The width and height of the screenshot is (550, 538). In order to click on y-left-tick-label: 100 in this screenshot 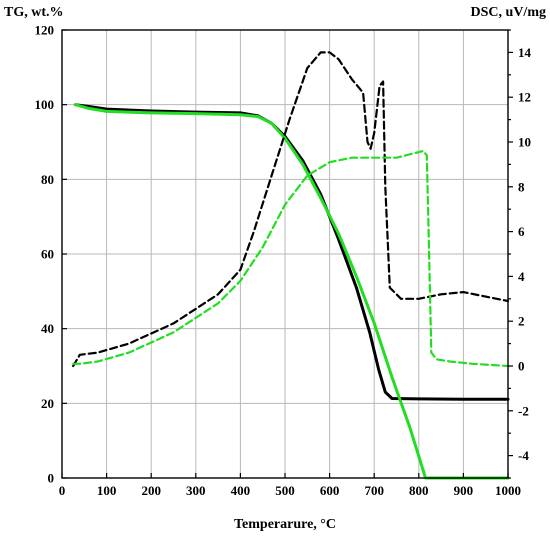, I will do `click(45, 104)`.